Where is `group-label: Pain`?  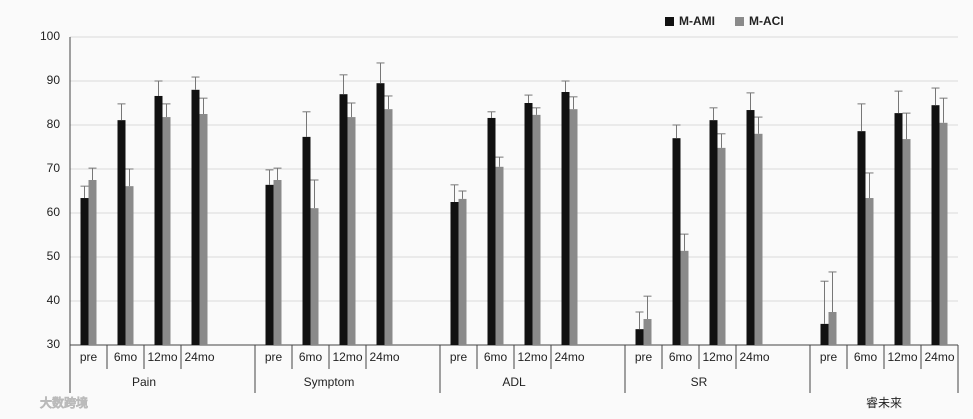 group-label: Pain is located at coordinates (144, 382).